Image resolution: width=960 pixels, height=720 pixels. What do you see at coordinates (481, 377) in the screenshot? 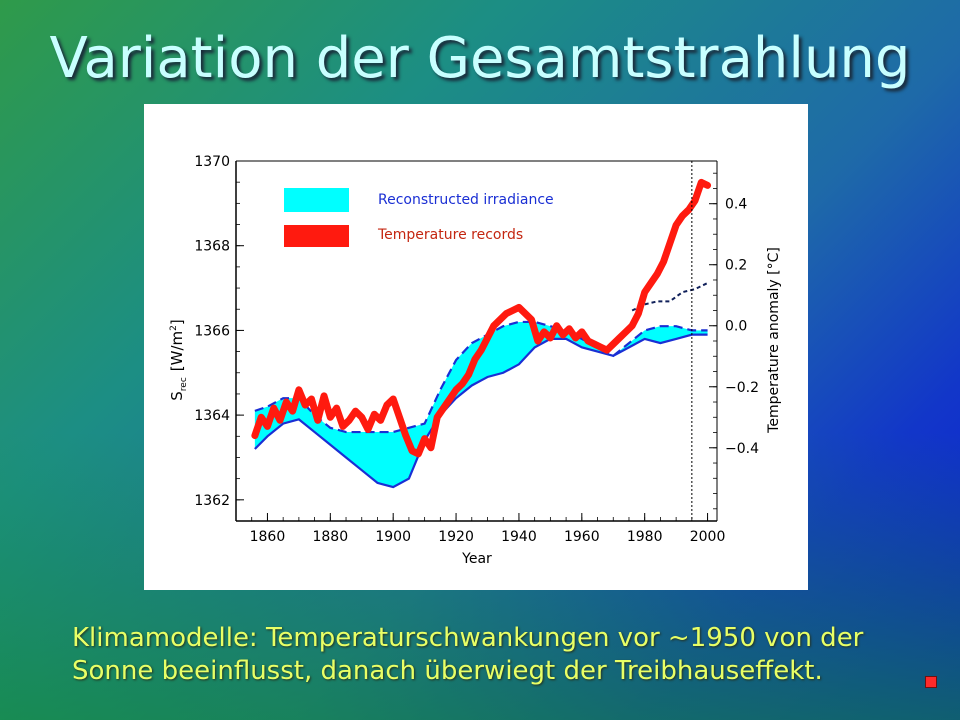
I see `irradiance-upper-line` at bounding box center [481, 377].